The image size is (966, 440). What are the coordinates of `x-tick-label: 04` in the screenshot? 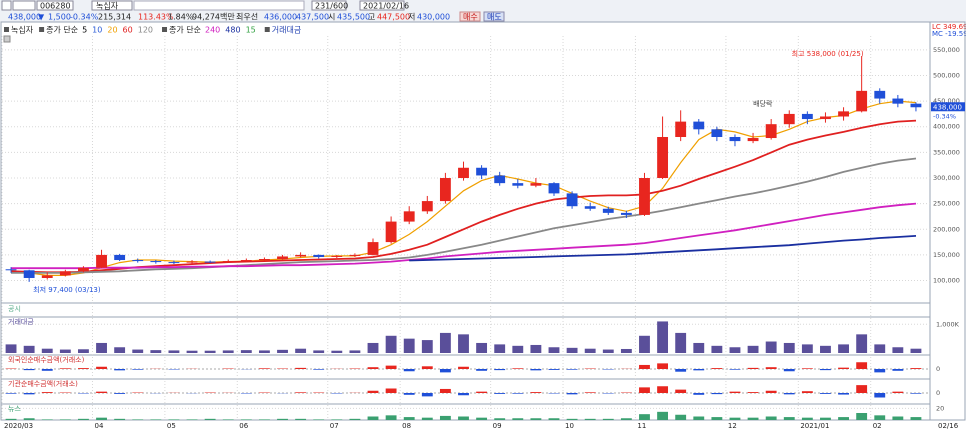 It's located at (98, 426).